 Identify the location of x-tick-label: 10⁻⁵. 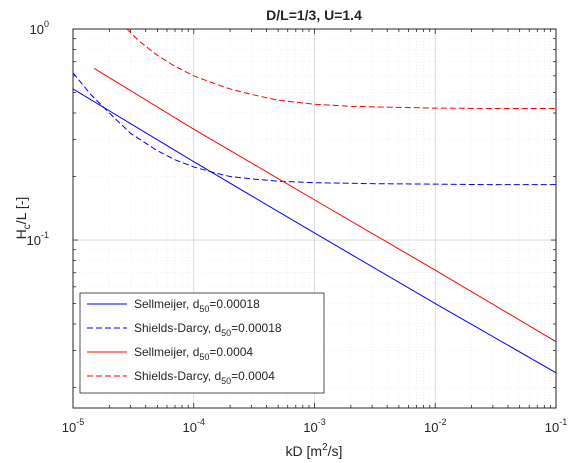
(73, 426).